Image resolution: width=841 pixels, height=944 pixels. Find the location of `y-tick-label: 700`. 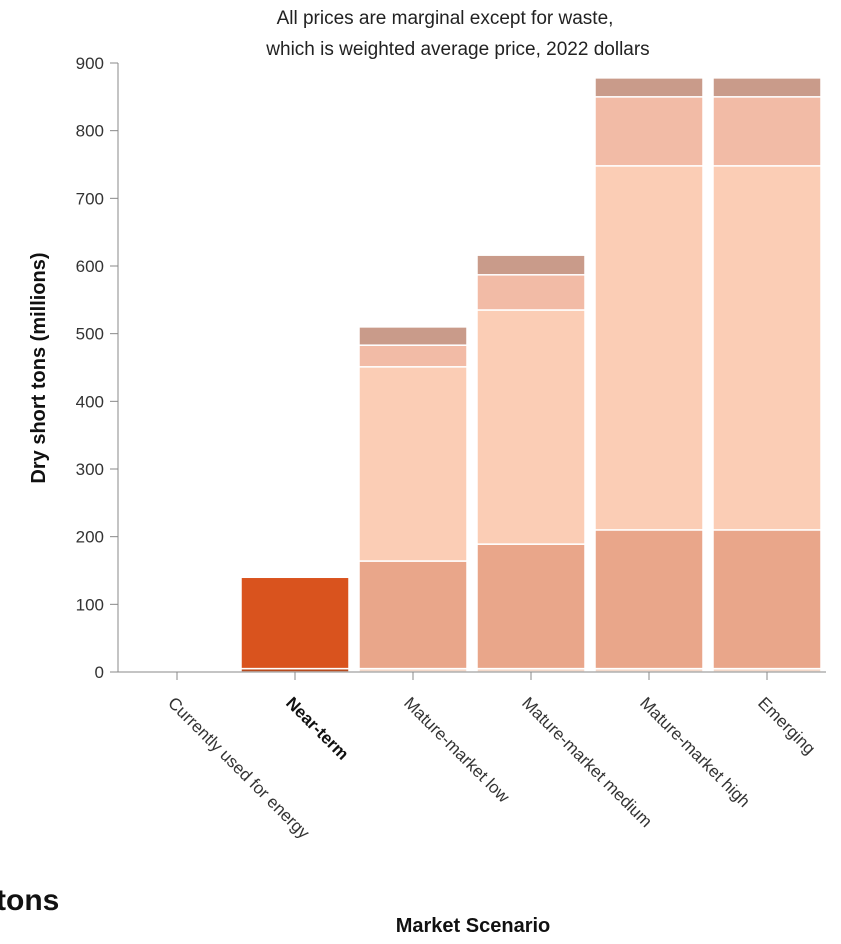

y-tick-label: 700 is located at coordinates (90, 198).